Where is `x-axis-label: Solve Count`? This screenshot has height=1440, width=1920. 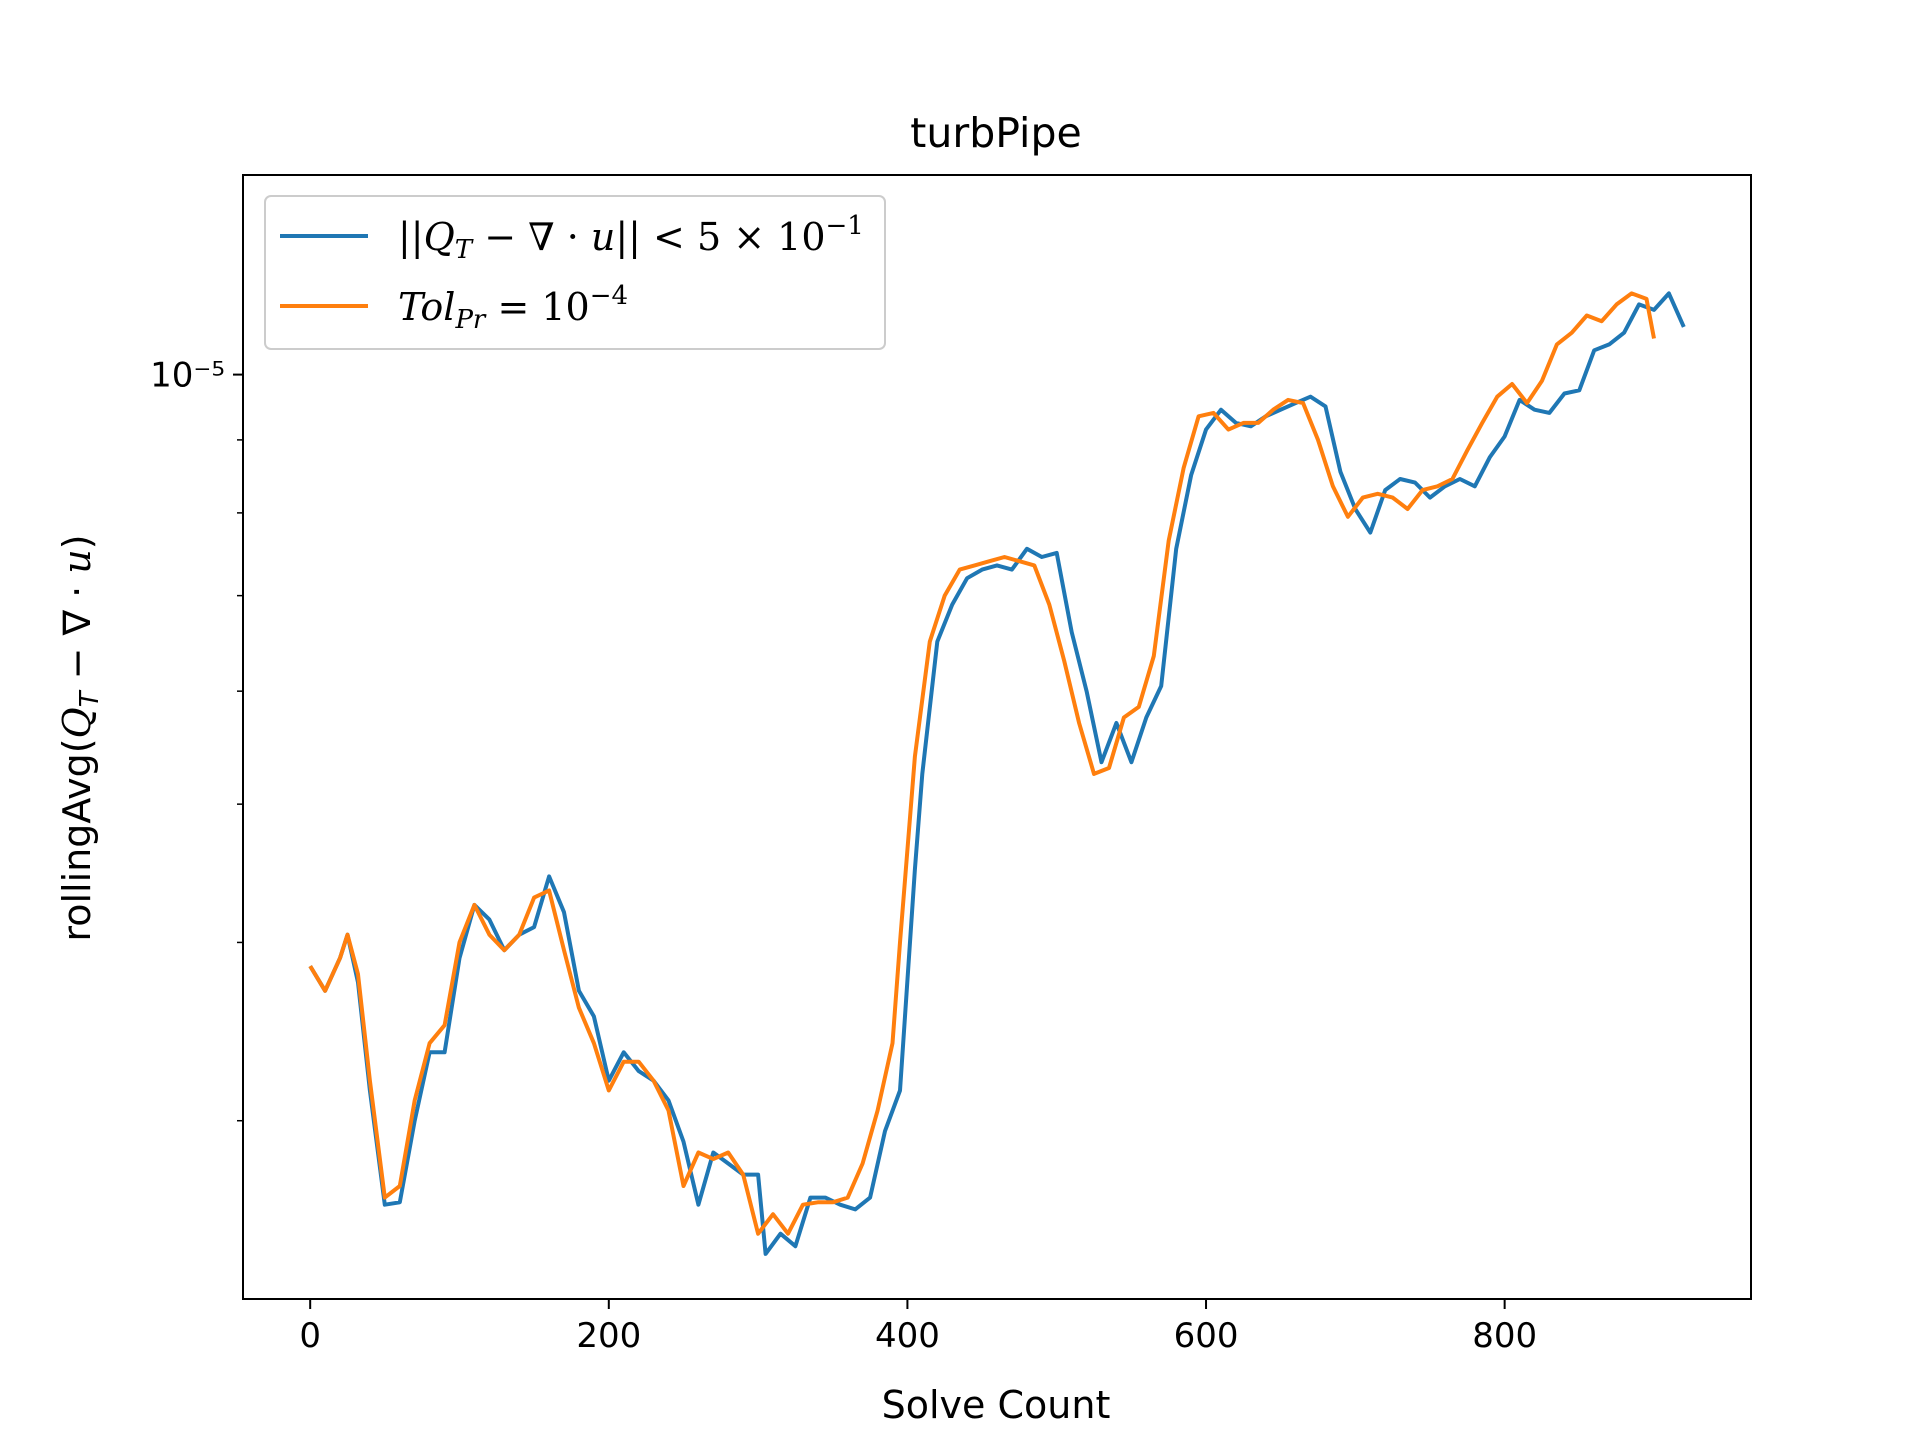 x-axis-label: Solve Count is located at coordinates (996, 1405).